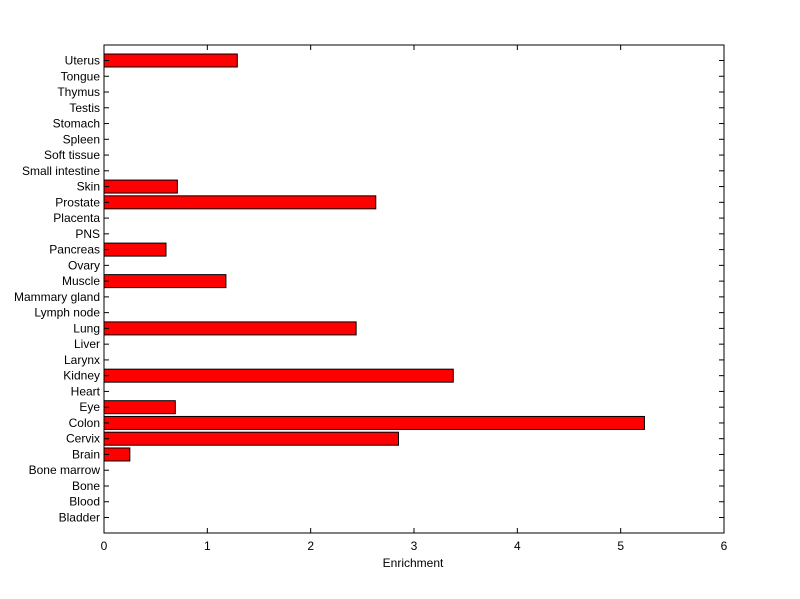 The image size is (800, 599). Describe the element at coordinates (76, 218) in the screenshot. I see `y-tick-label-placenta: Placenta` at that location.